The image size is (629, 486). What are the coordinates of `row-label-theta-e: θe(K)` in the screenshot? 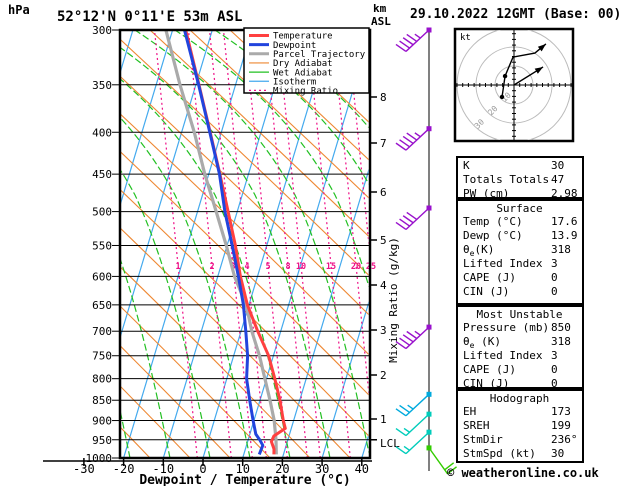 It's located at (479, 251).